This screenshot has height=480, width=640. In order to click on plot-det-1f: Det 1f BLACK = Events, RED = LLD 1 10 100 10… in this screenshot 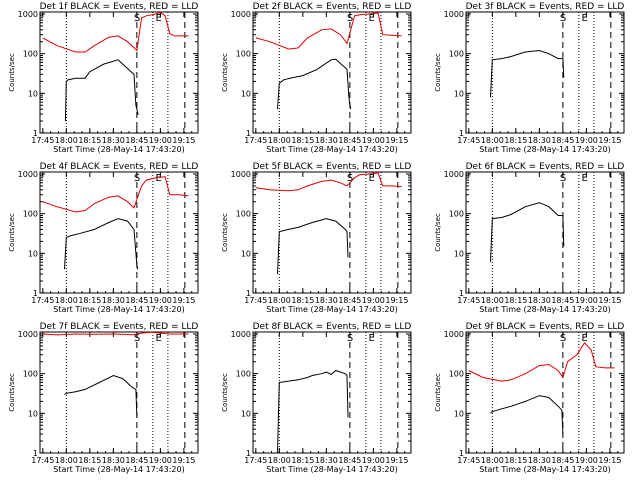, I will do `click(103, 78)`.